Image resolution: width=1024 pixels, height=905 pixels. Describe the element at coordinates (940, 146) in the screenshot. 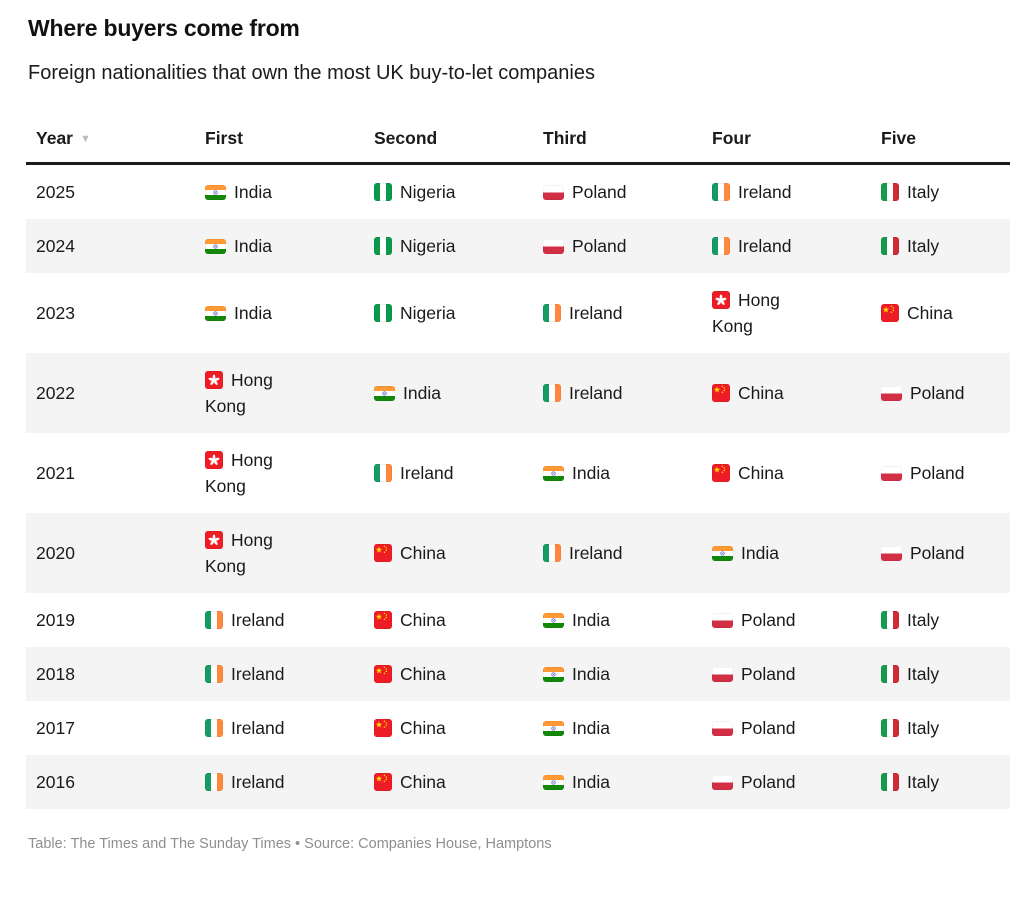

I see `column-header-five: Five` at that location.